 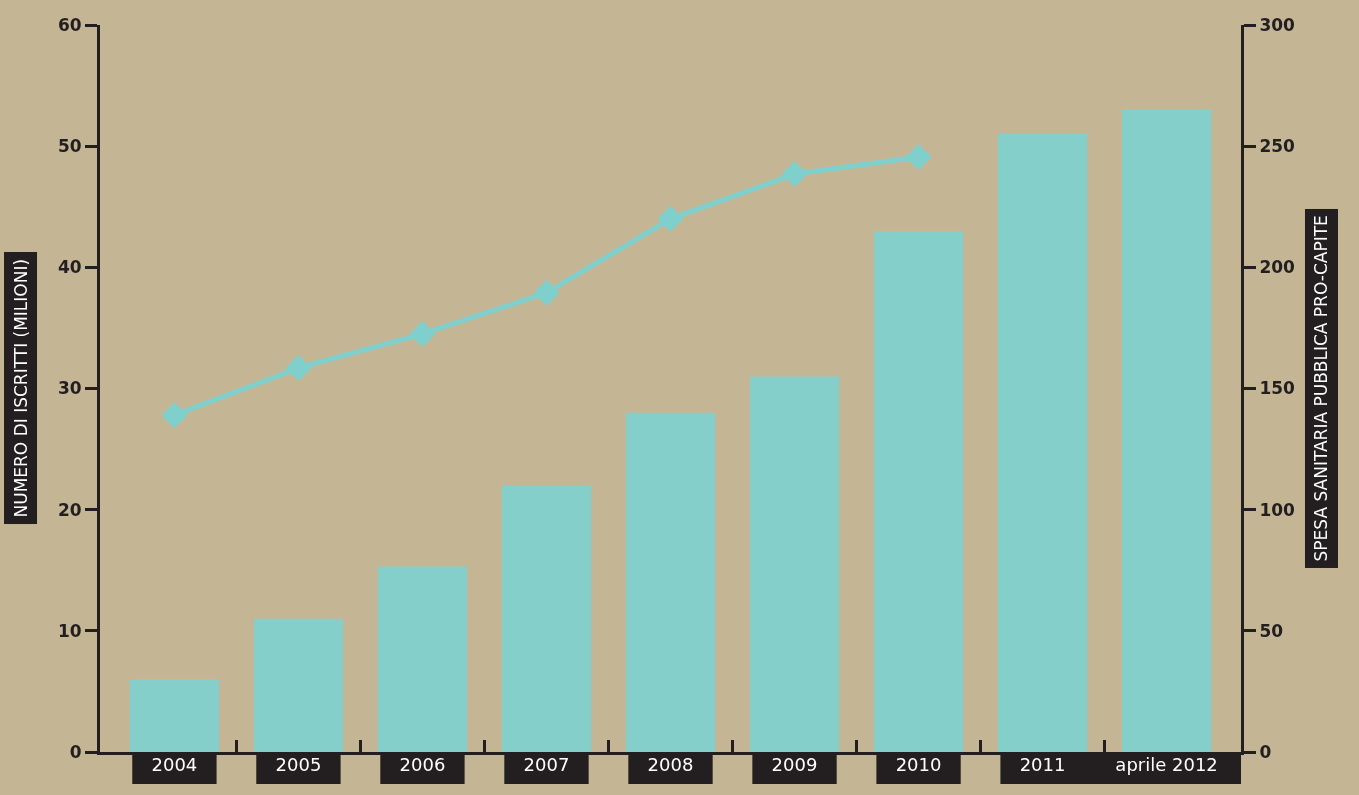 What do you see at coordinates (1042, 764) in the screenshot?
I see `x-tick-label: 2011` at bounding box center [1042, 764].